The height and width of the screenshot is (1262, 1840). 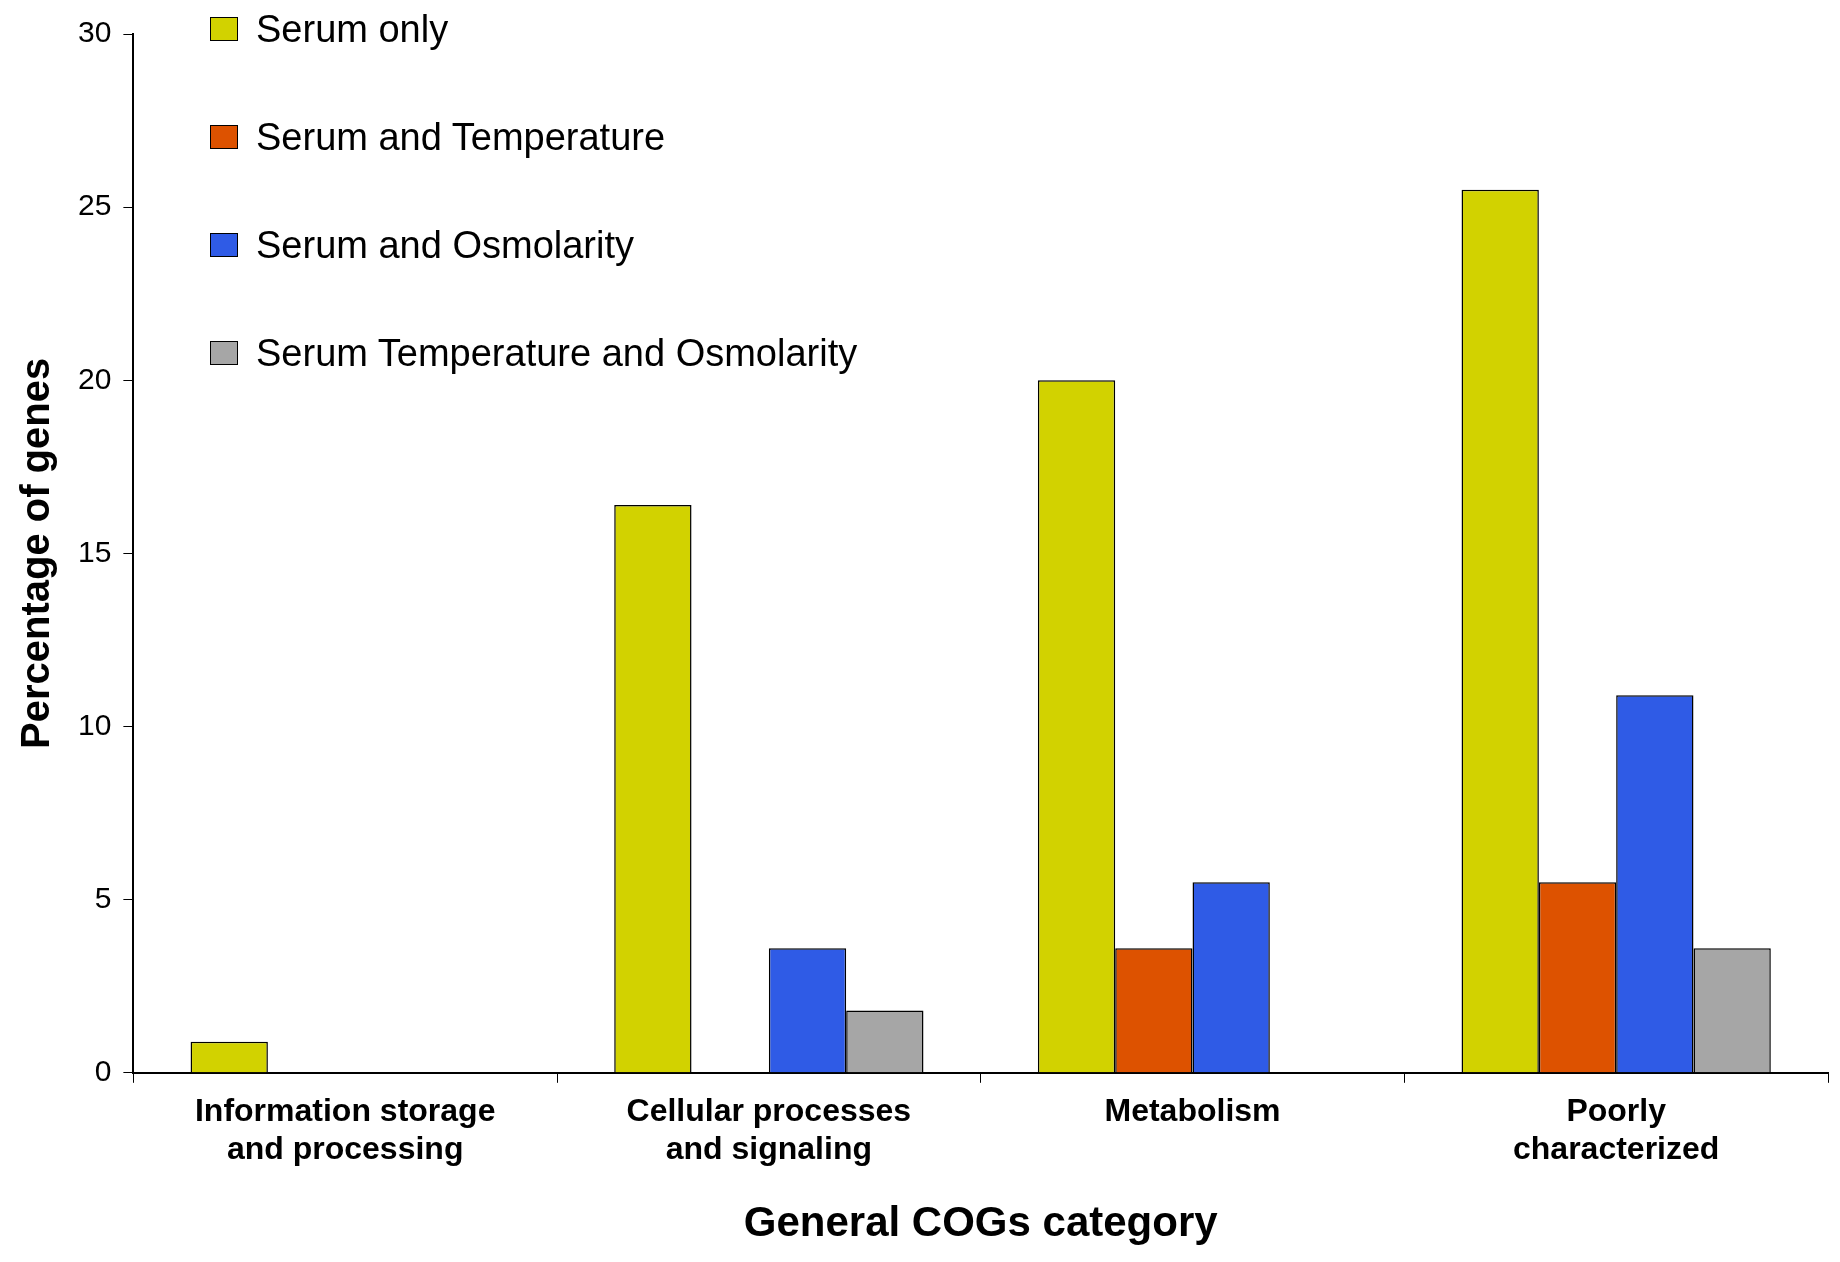 What do you see at coordinates (94, 205) in the screenshot?
I see `y-tick-label: 25` at bounding box center [94, 205].